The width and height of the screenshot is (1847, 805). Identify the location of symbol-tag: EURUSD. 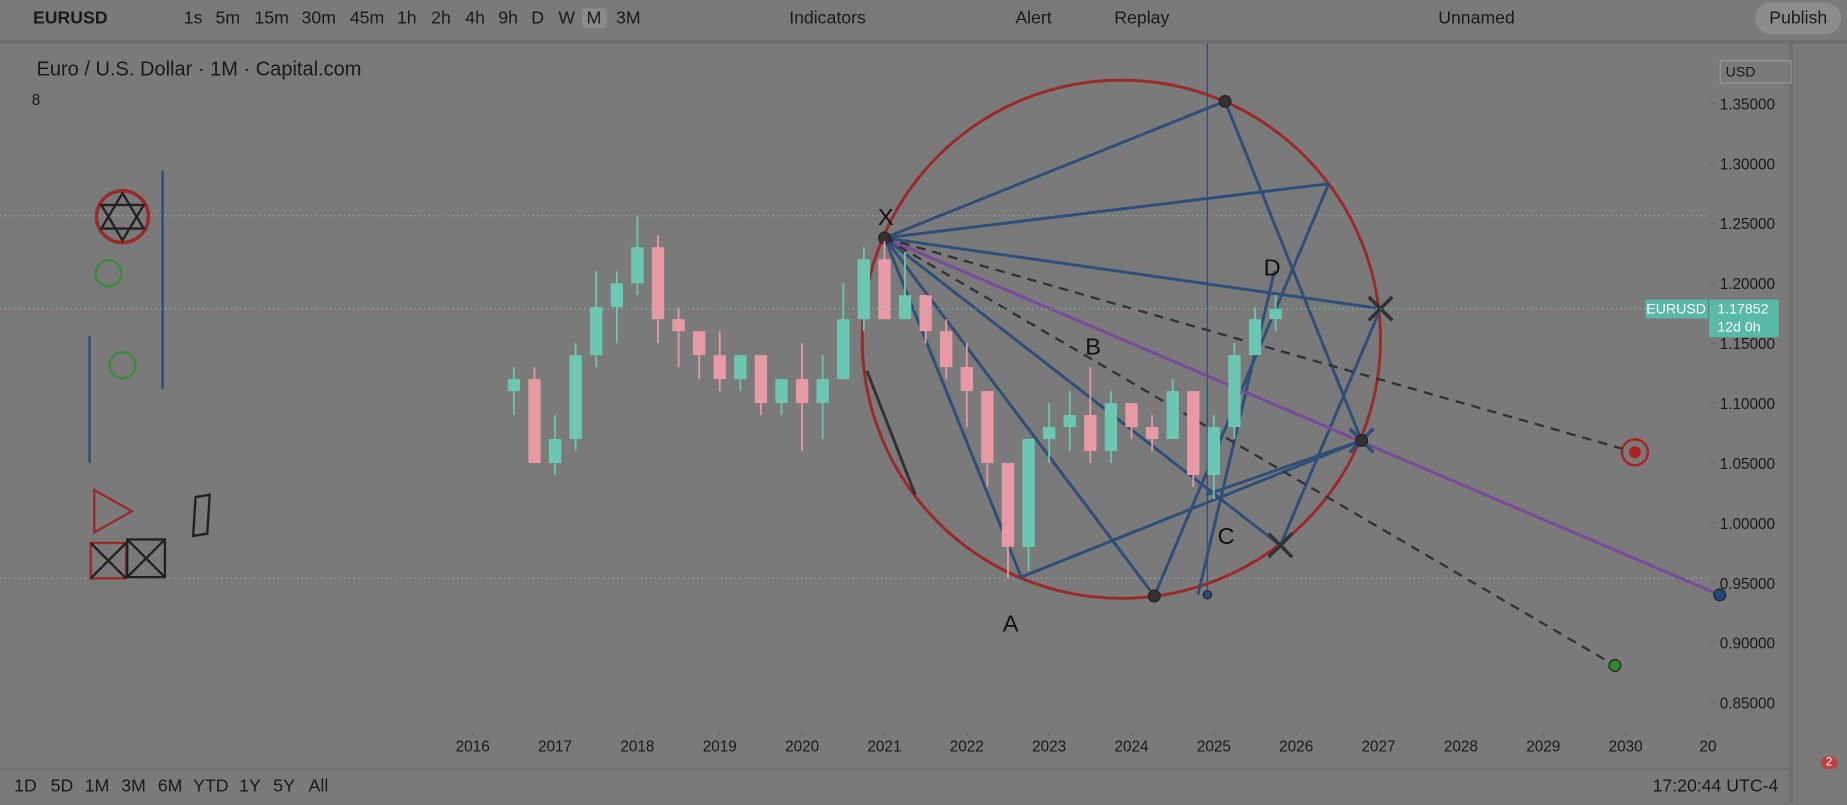
(1676, 309).